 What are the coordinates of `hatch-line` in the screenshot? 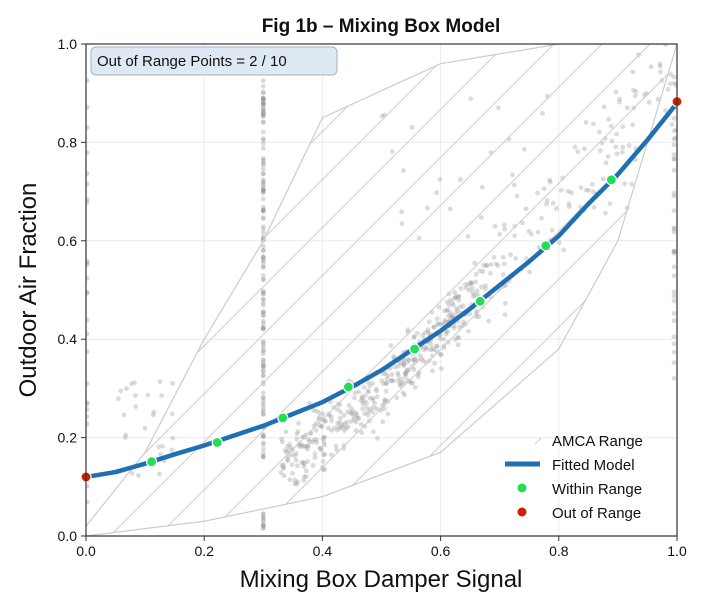 It's located at (86, 290).